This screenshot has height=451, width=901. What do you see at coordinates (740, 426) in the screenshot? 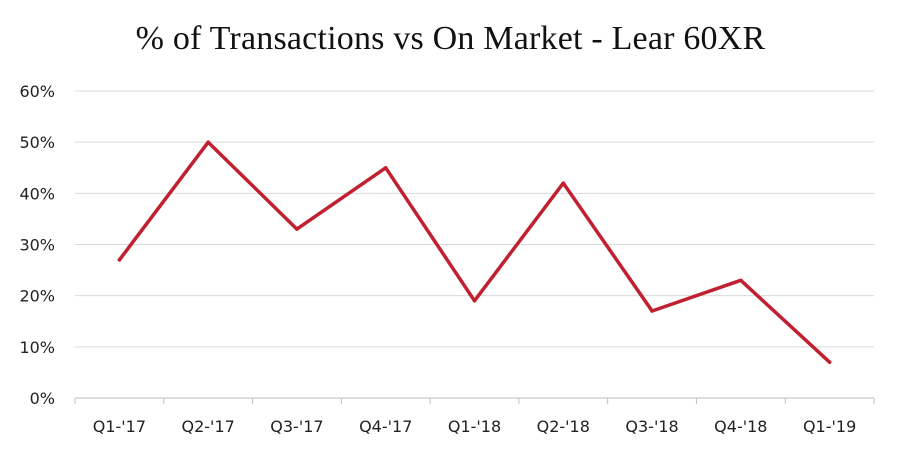
I see `x-tick-label: Q4-'18` at bounding box center [740, 426].